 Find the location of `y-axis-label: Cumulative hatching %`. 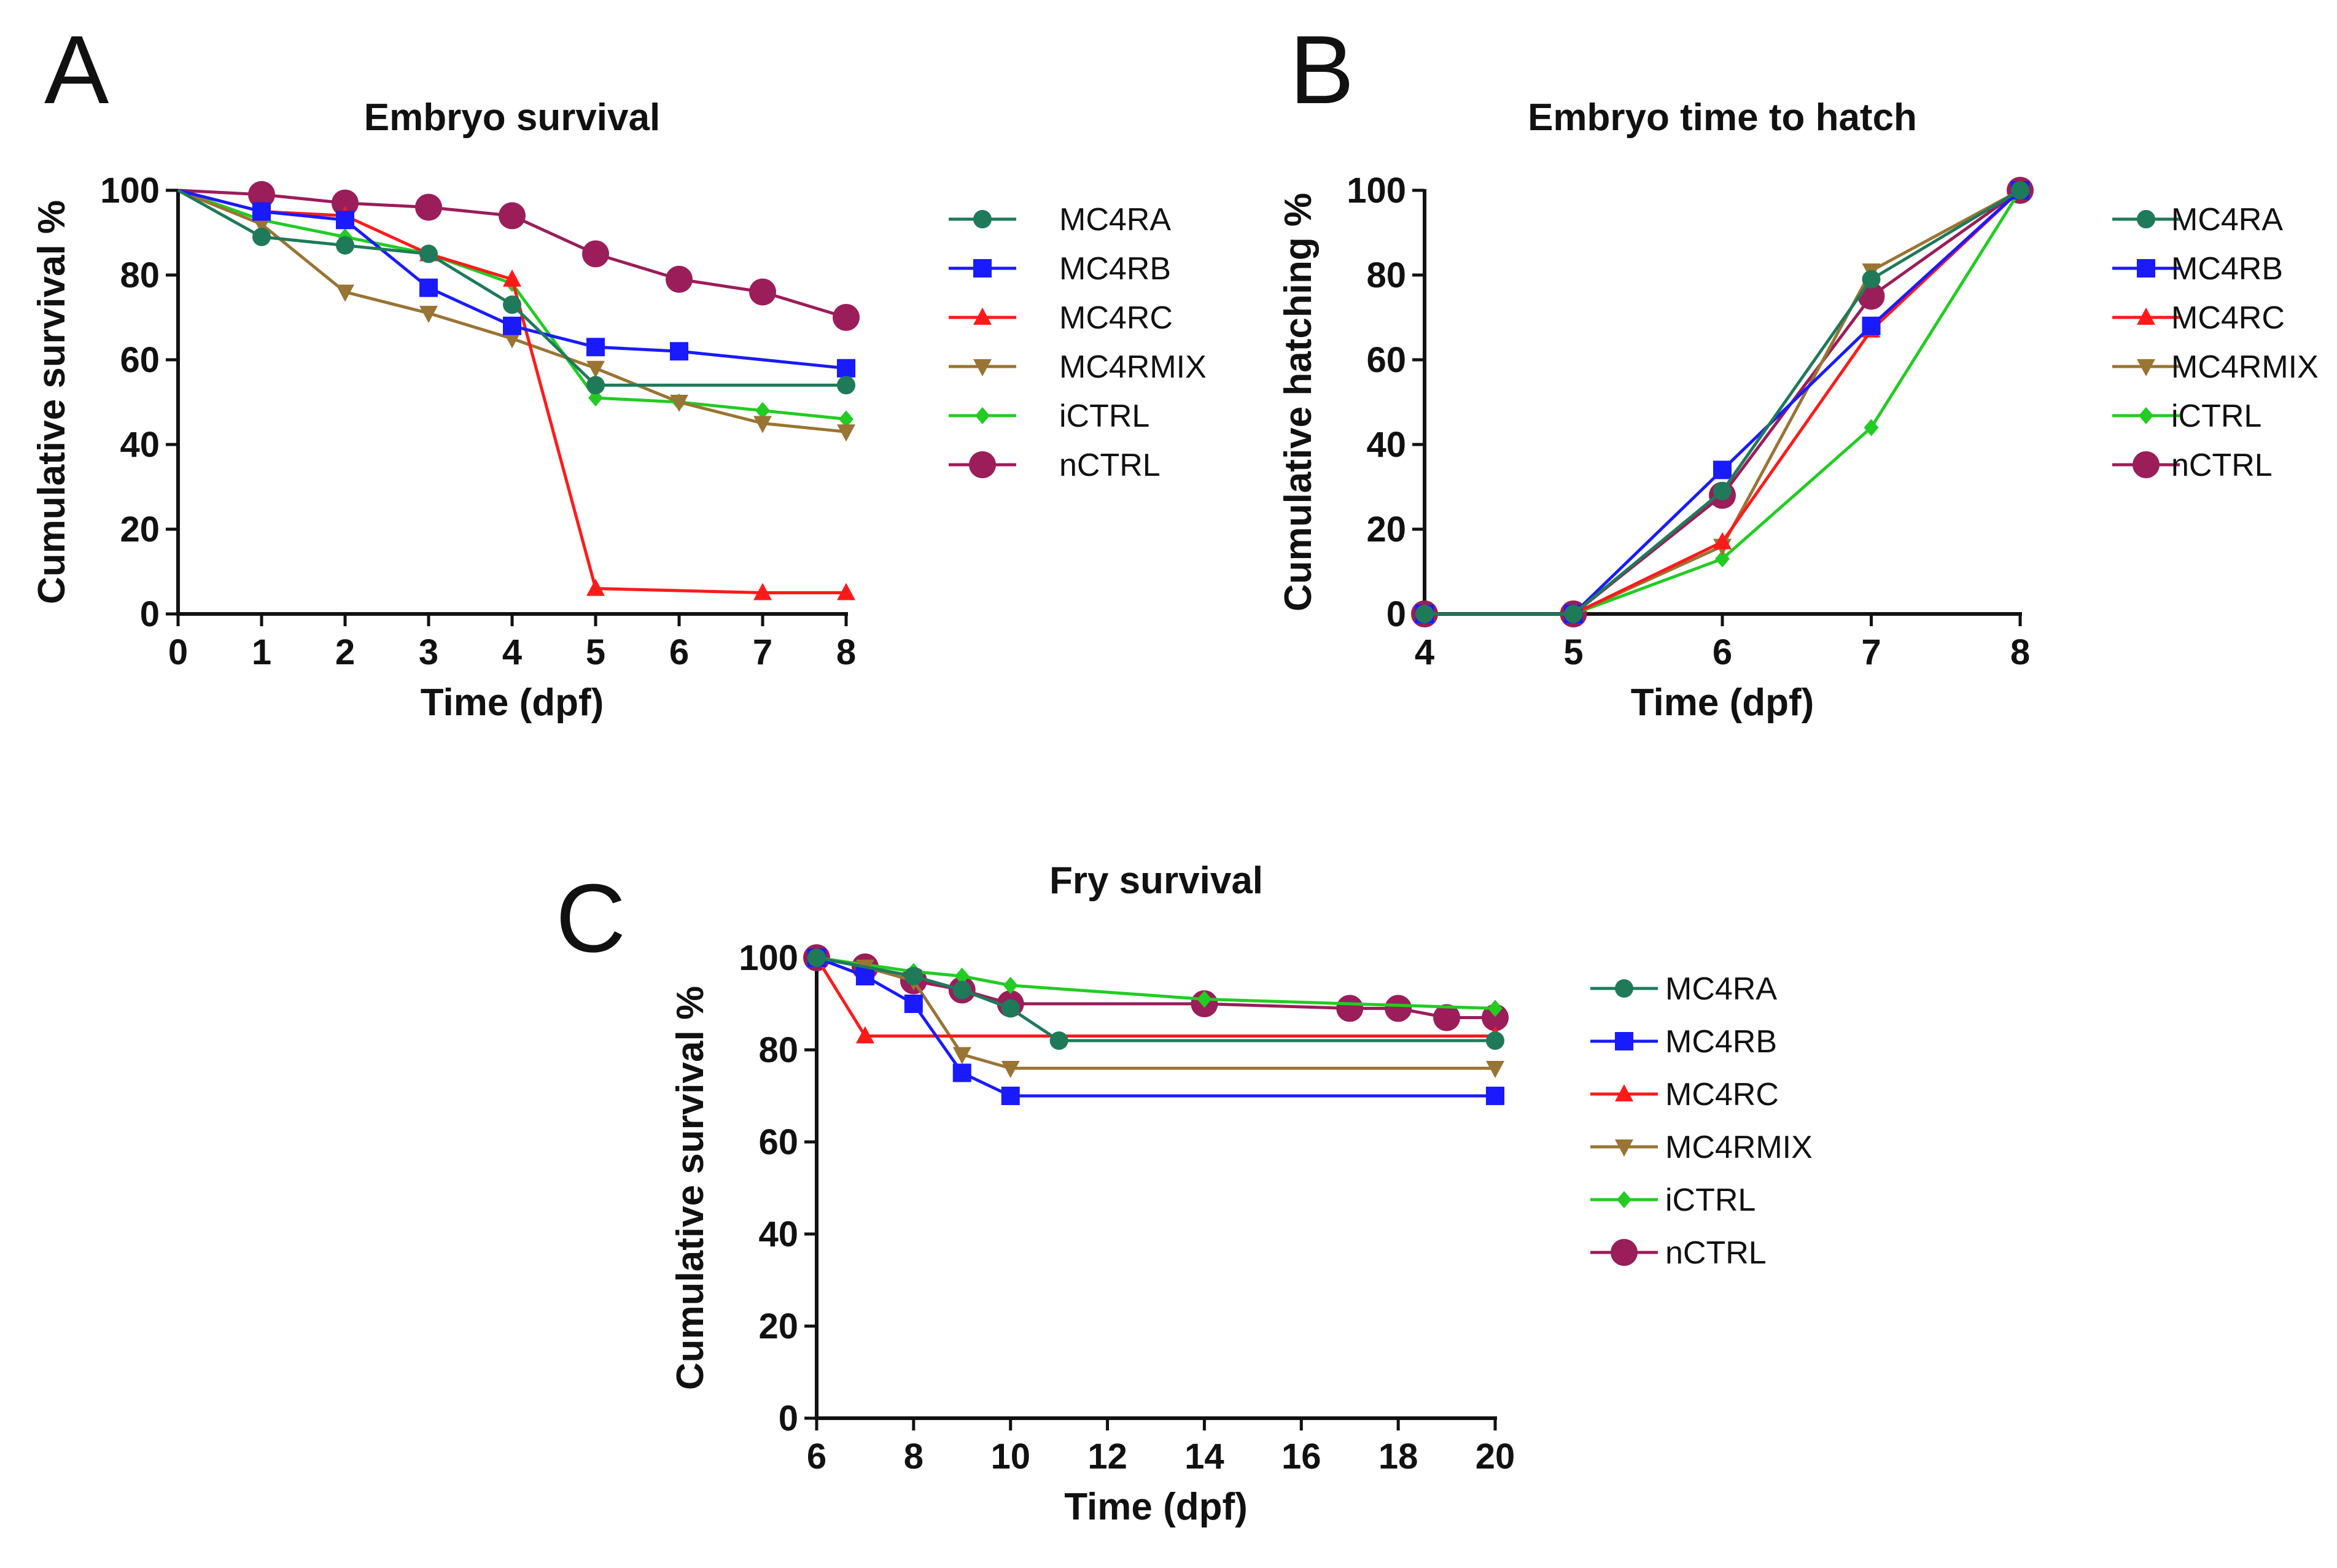

y-axis-label: Cumulative hatching % is located at coordinates (1298, 402).